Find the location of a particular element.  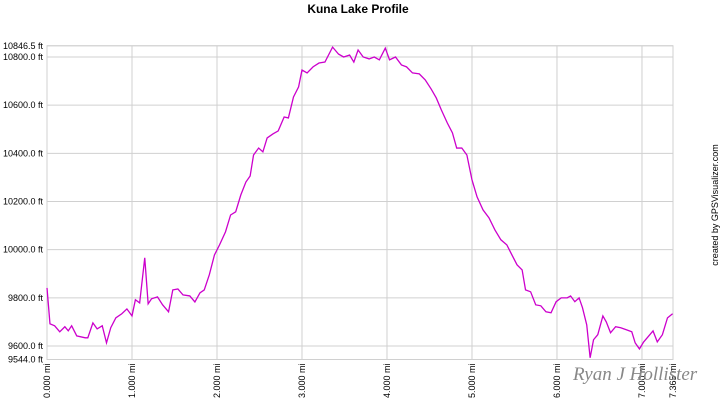

x-tick-label: 4.000 mi is located at coordinates (387, 381).